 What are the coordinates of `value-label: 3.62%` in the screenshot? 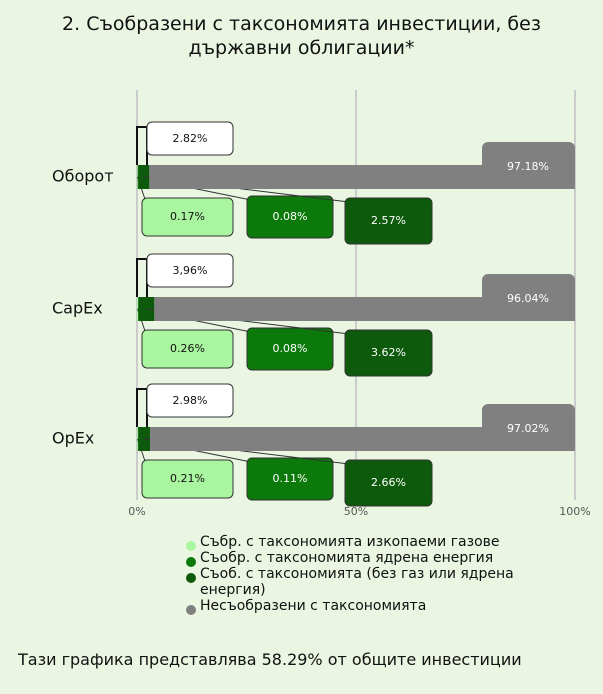 It's located at (388, 352).